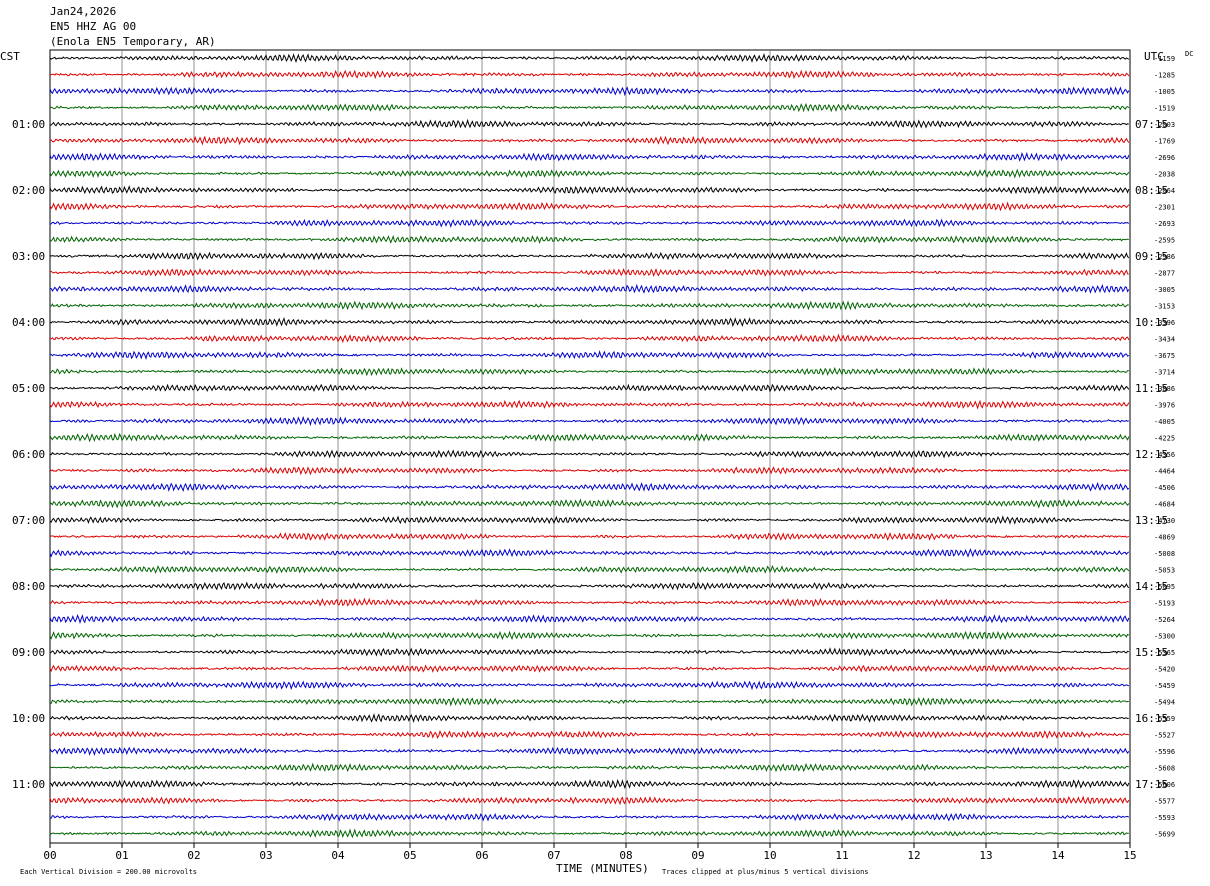  Describe the element at coordinates (1189, 54) in the screenshot. I see `dc-column-header: DC` at that location.